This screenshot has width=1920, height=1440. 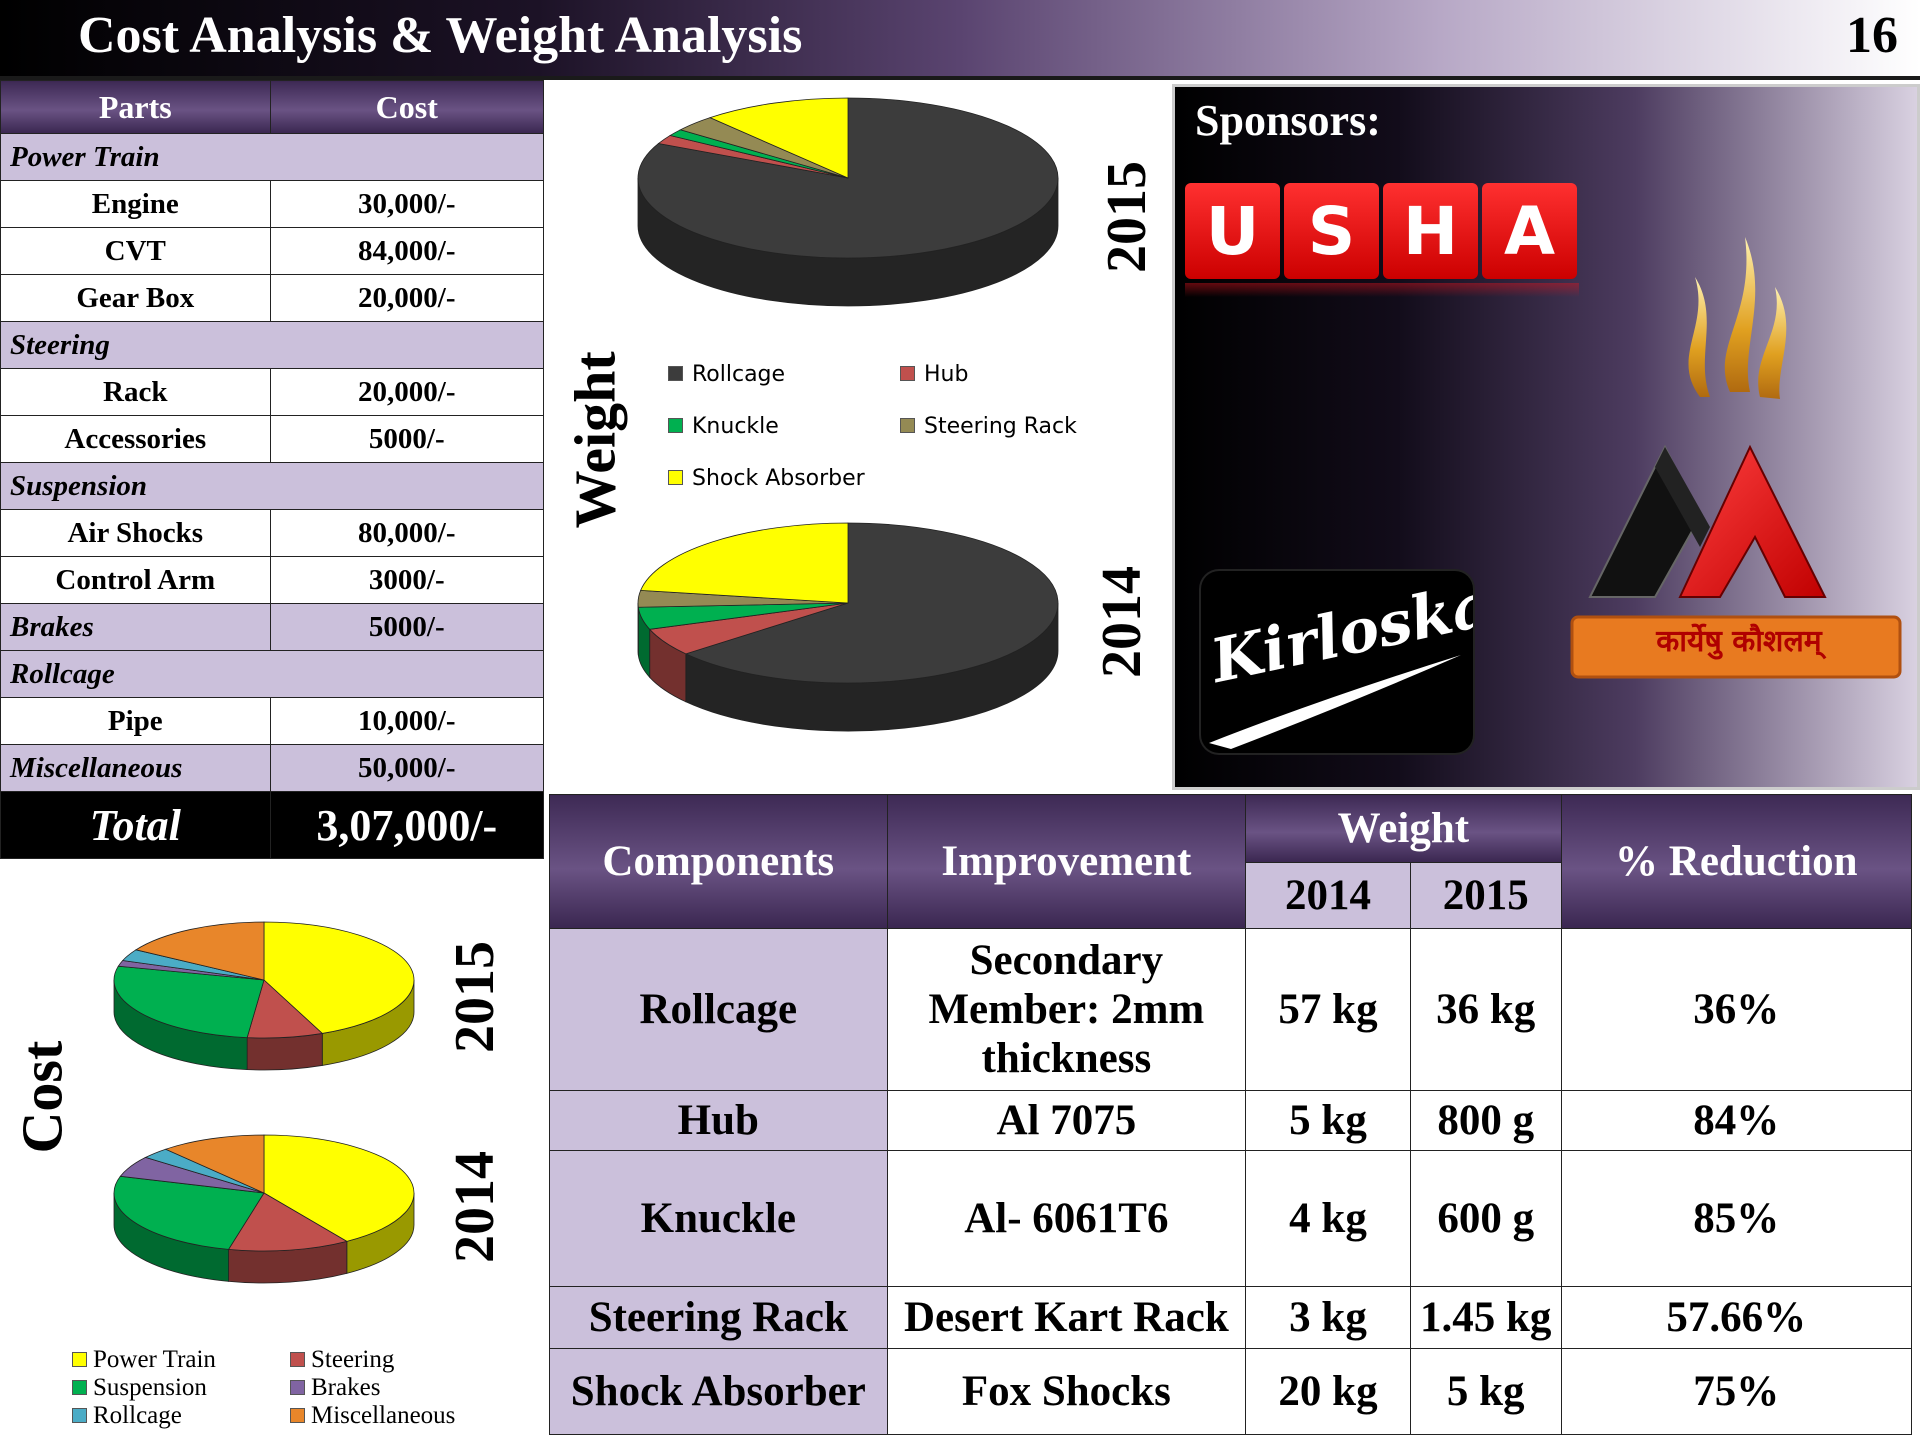 I want to click on cost-value: 50,000/-, so click(x=407, y=768).